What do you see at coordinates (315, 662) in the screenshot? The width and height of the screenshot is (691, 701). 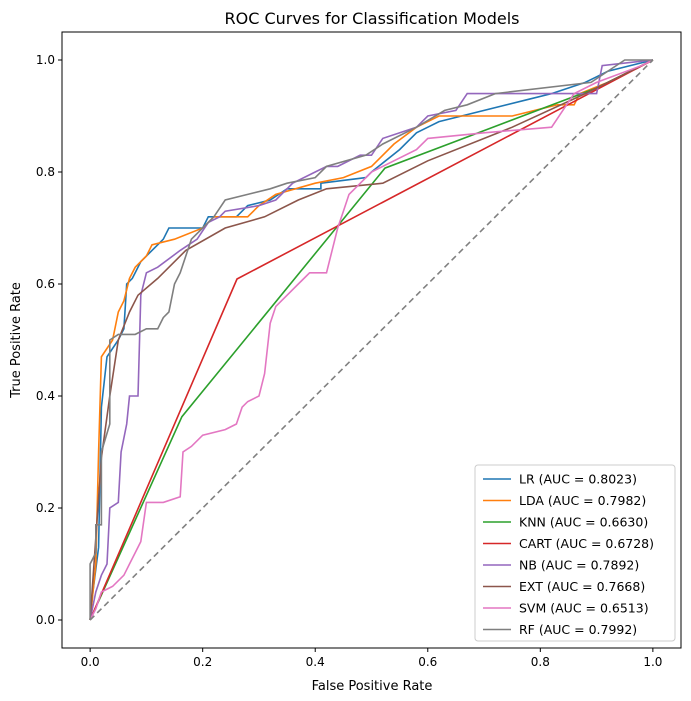 I see `x-tick-label: 0.4` at bounding box center [315, 662].